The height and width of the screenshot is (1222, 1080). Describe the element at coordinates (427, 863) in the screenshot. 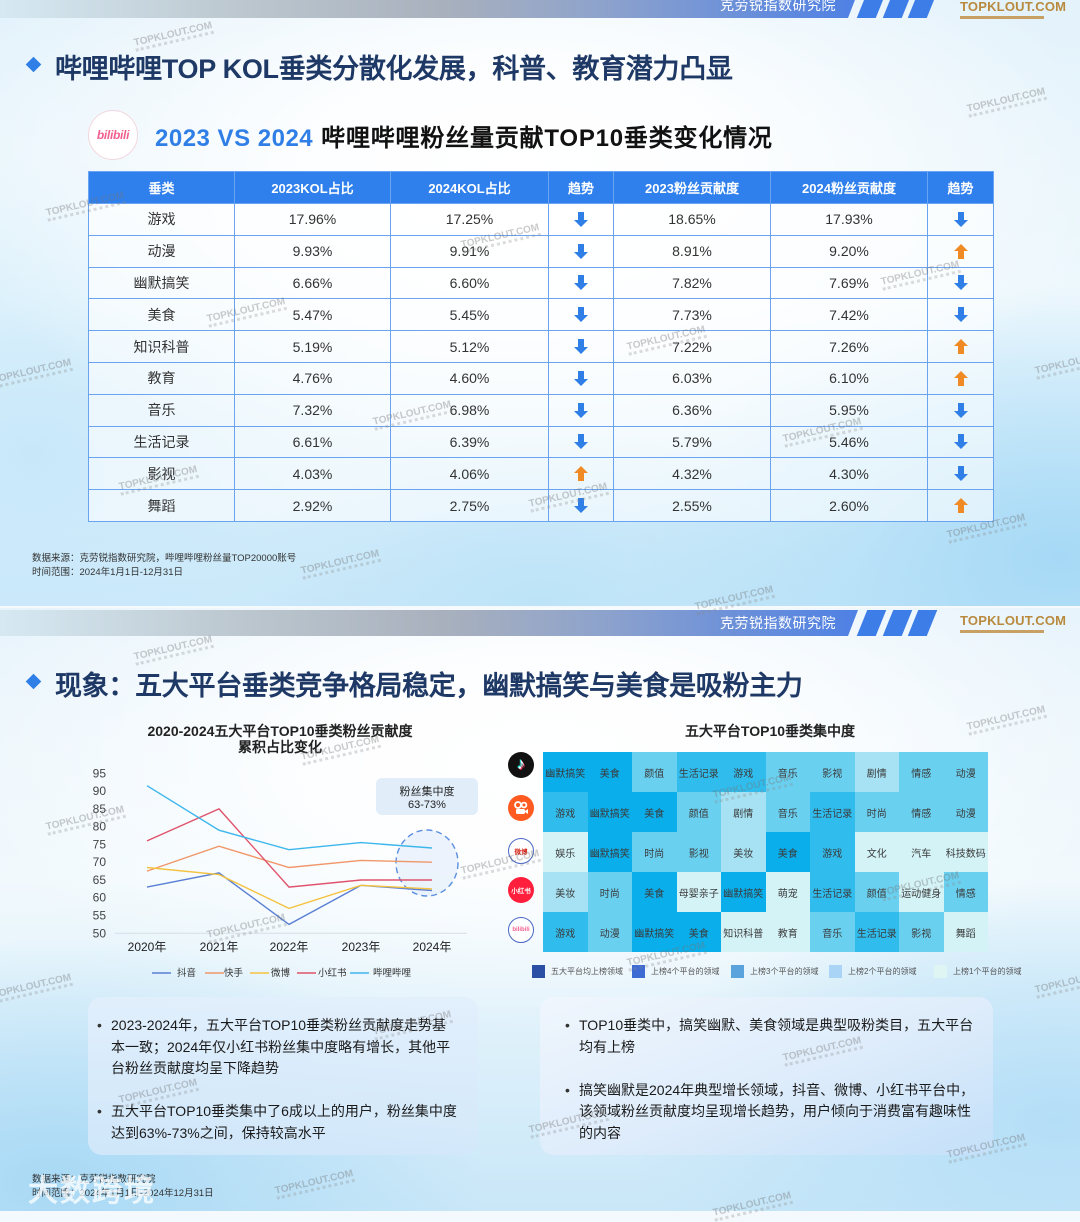

I see `highlight-circle` at that location.